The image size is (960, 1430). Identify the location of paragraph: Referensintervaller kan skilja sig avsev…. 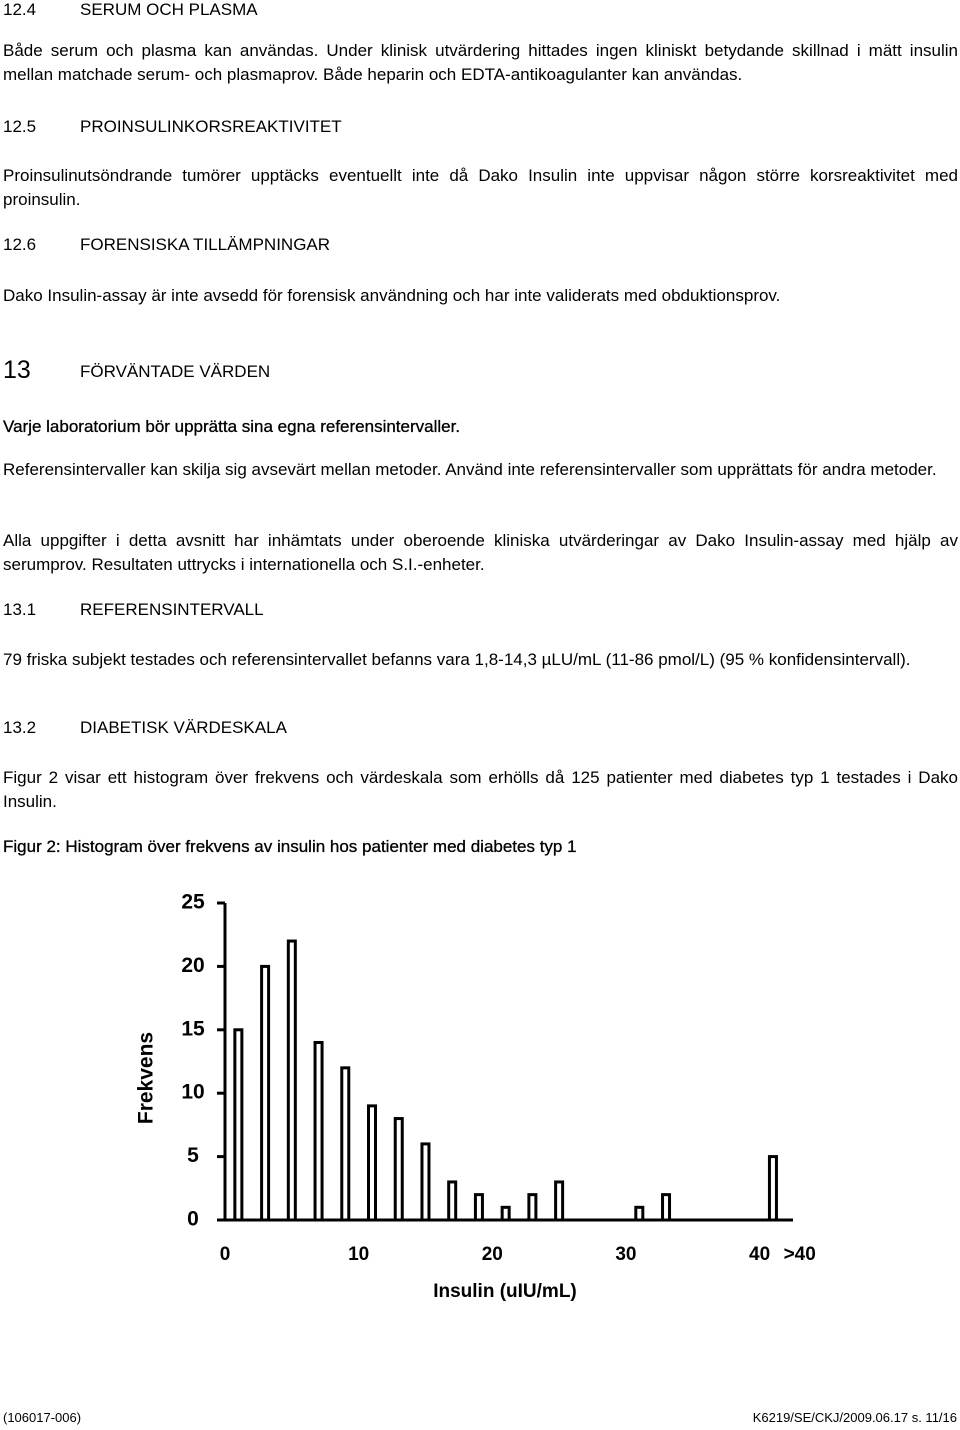
(470, 469).